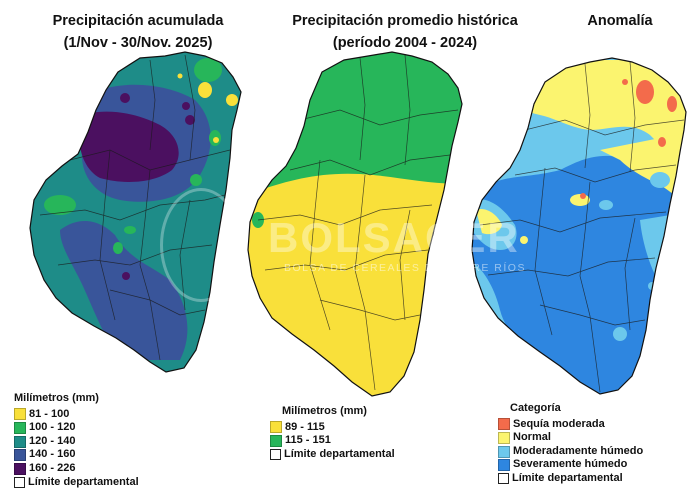 This screenshot has width=694, height=497. What do you see at coordinates (570, 425) in the screenshot?
I see `legend-item: Sequía moderada` at bounding box center [570, 425].